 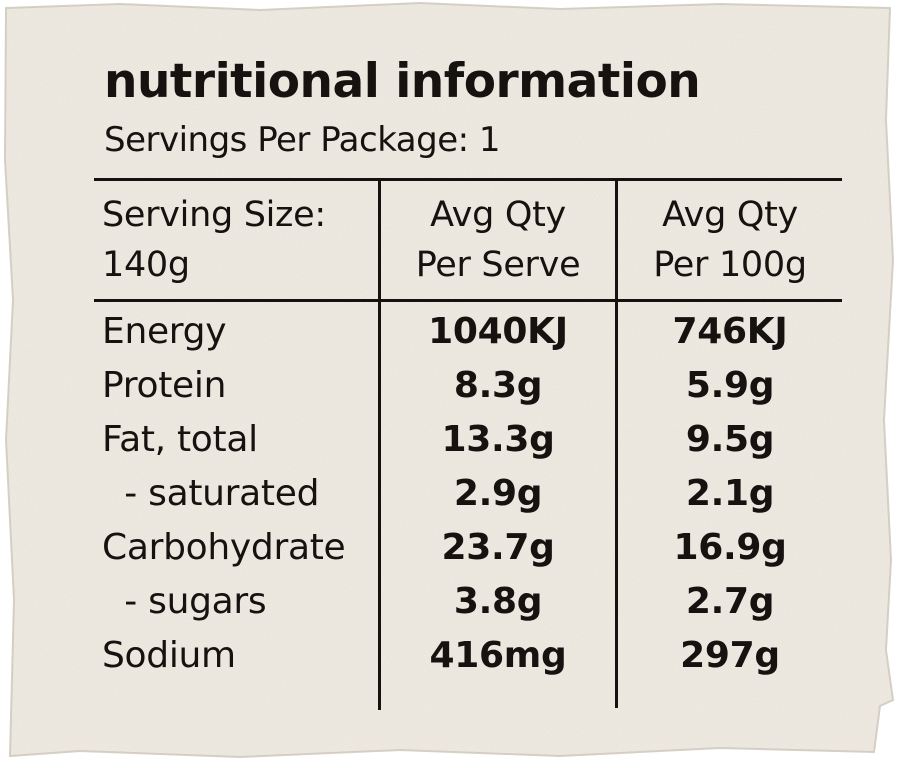 What do you see at coordinates (498, 332) in the screenshot?
I see `per-serve-value: 1040KJ` at bounding box center [498, 332].